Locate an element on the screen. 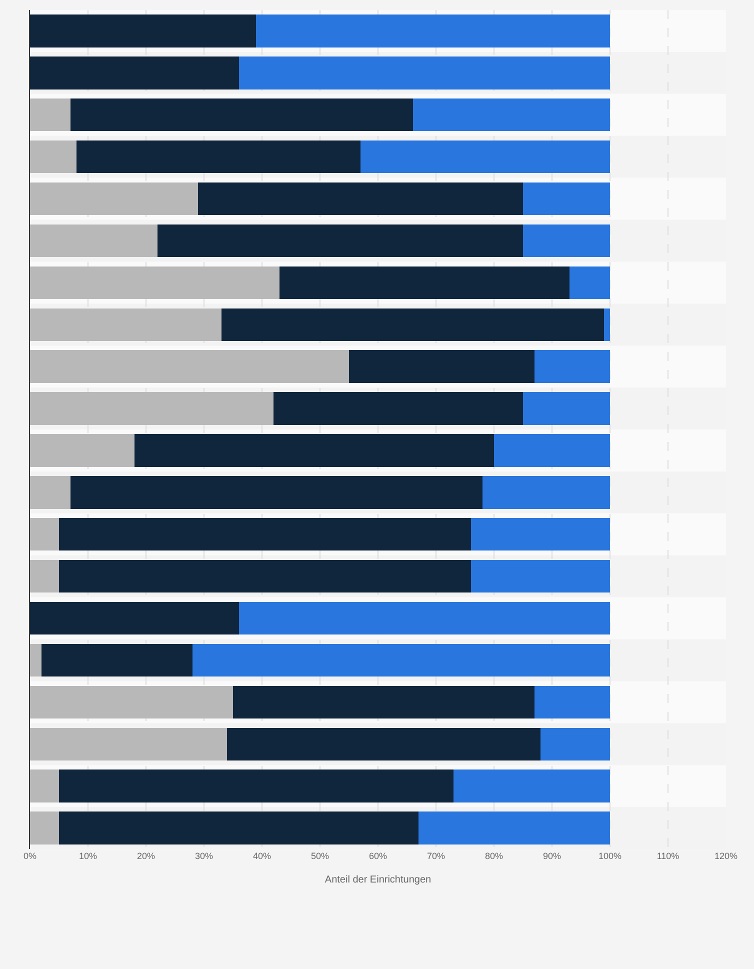 The width and height of the screenshot is (754, 969). x-tick-label: 10% is located at coordinates (88, 856).